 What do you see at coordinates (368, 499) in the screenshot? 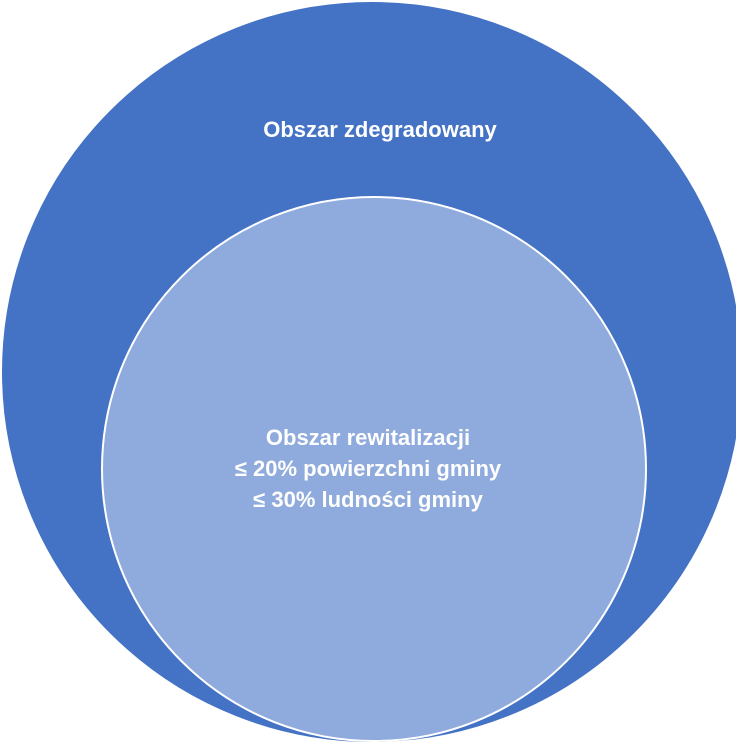
I see `population-limit-text: ≤ 30% ludności gminy` at bounding box center [368, 499].